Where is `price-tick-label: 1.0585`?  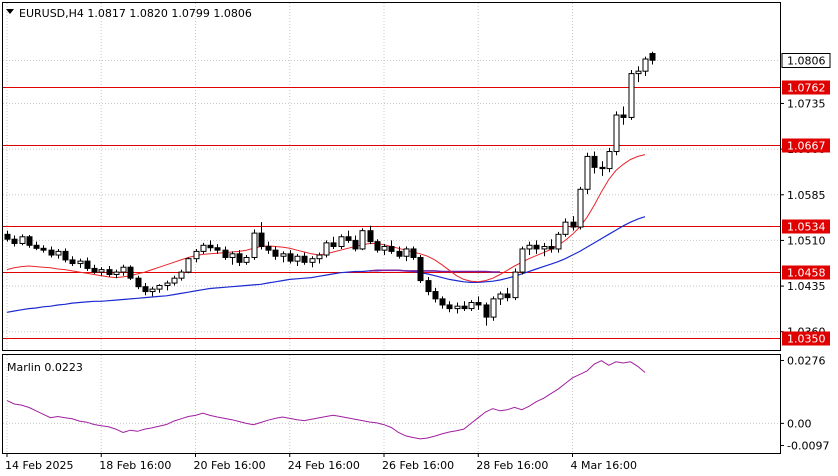
price-tick-label: 1.0585 is located at coordinates (806, 195).